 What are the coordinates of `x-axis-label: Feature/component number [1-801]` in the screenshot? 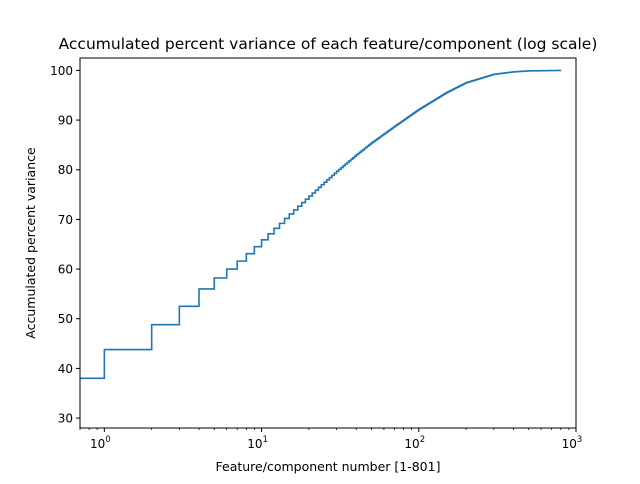 It's located at (328, 466).